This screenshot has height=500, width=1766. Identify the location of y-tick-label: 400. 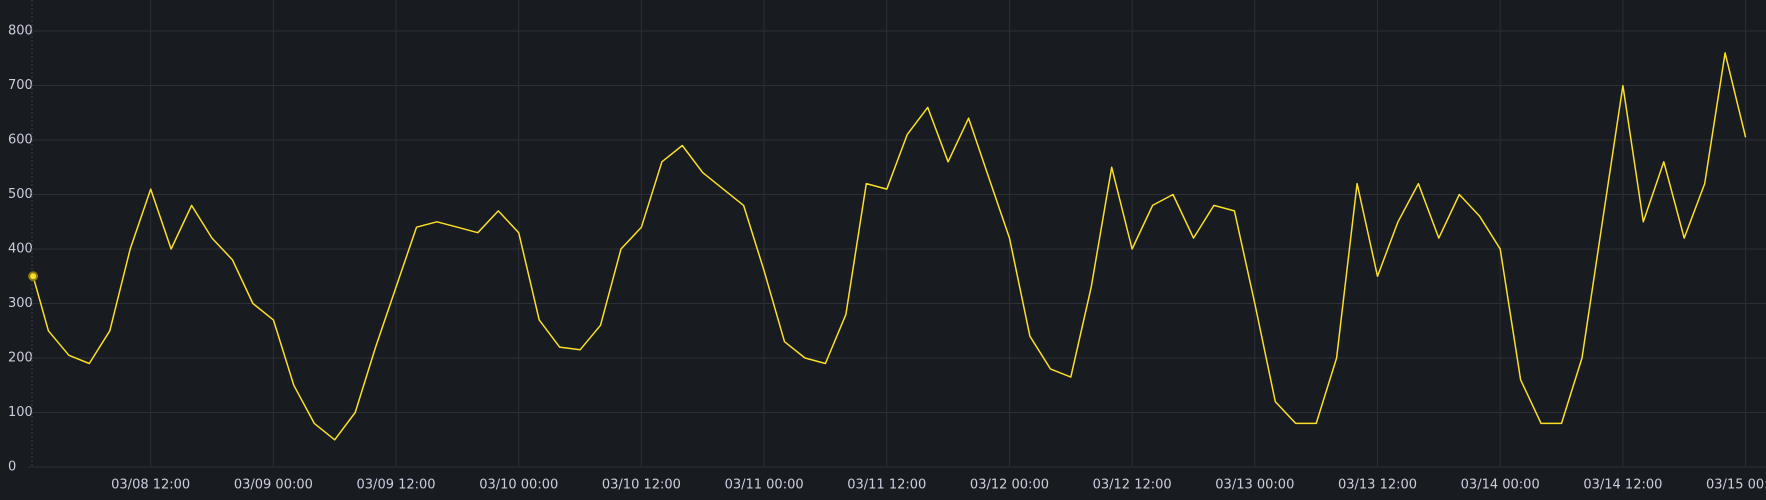
(20, 249).